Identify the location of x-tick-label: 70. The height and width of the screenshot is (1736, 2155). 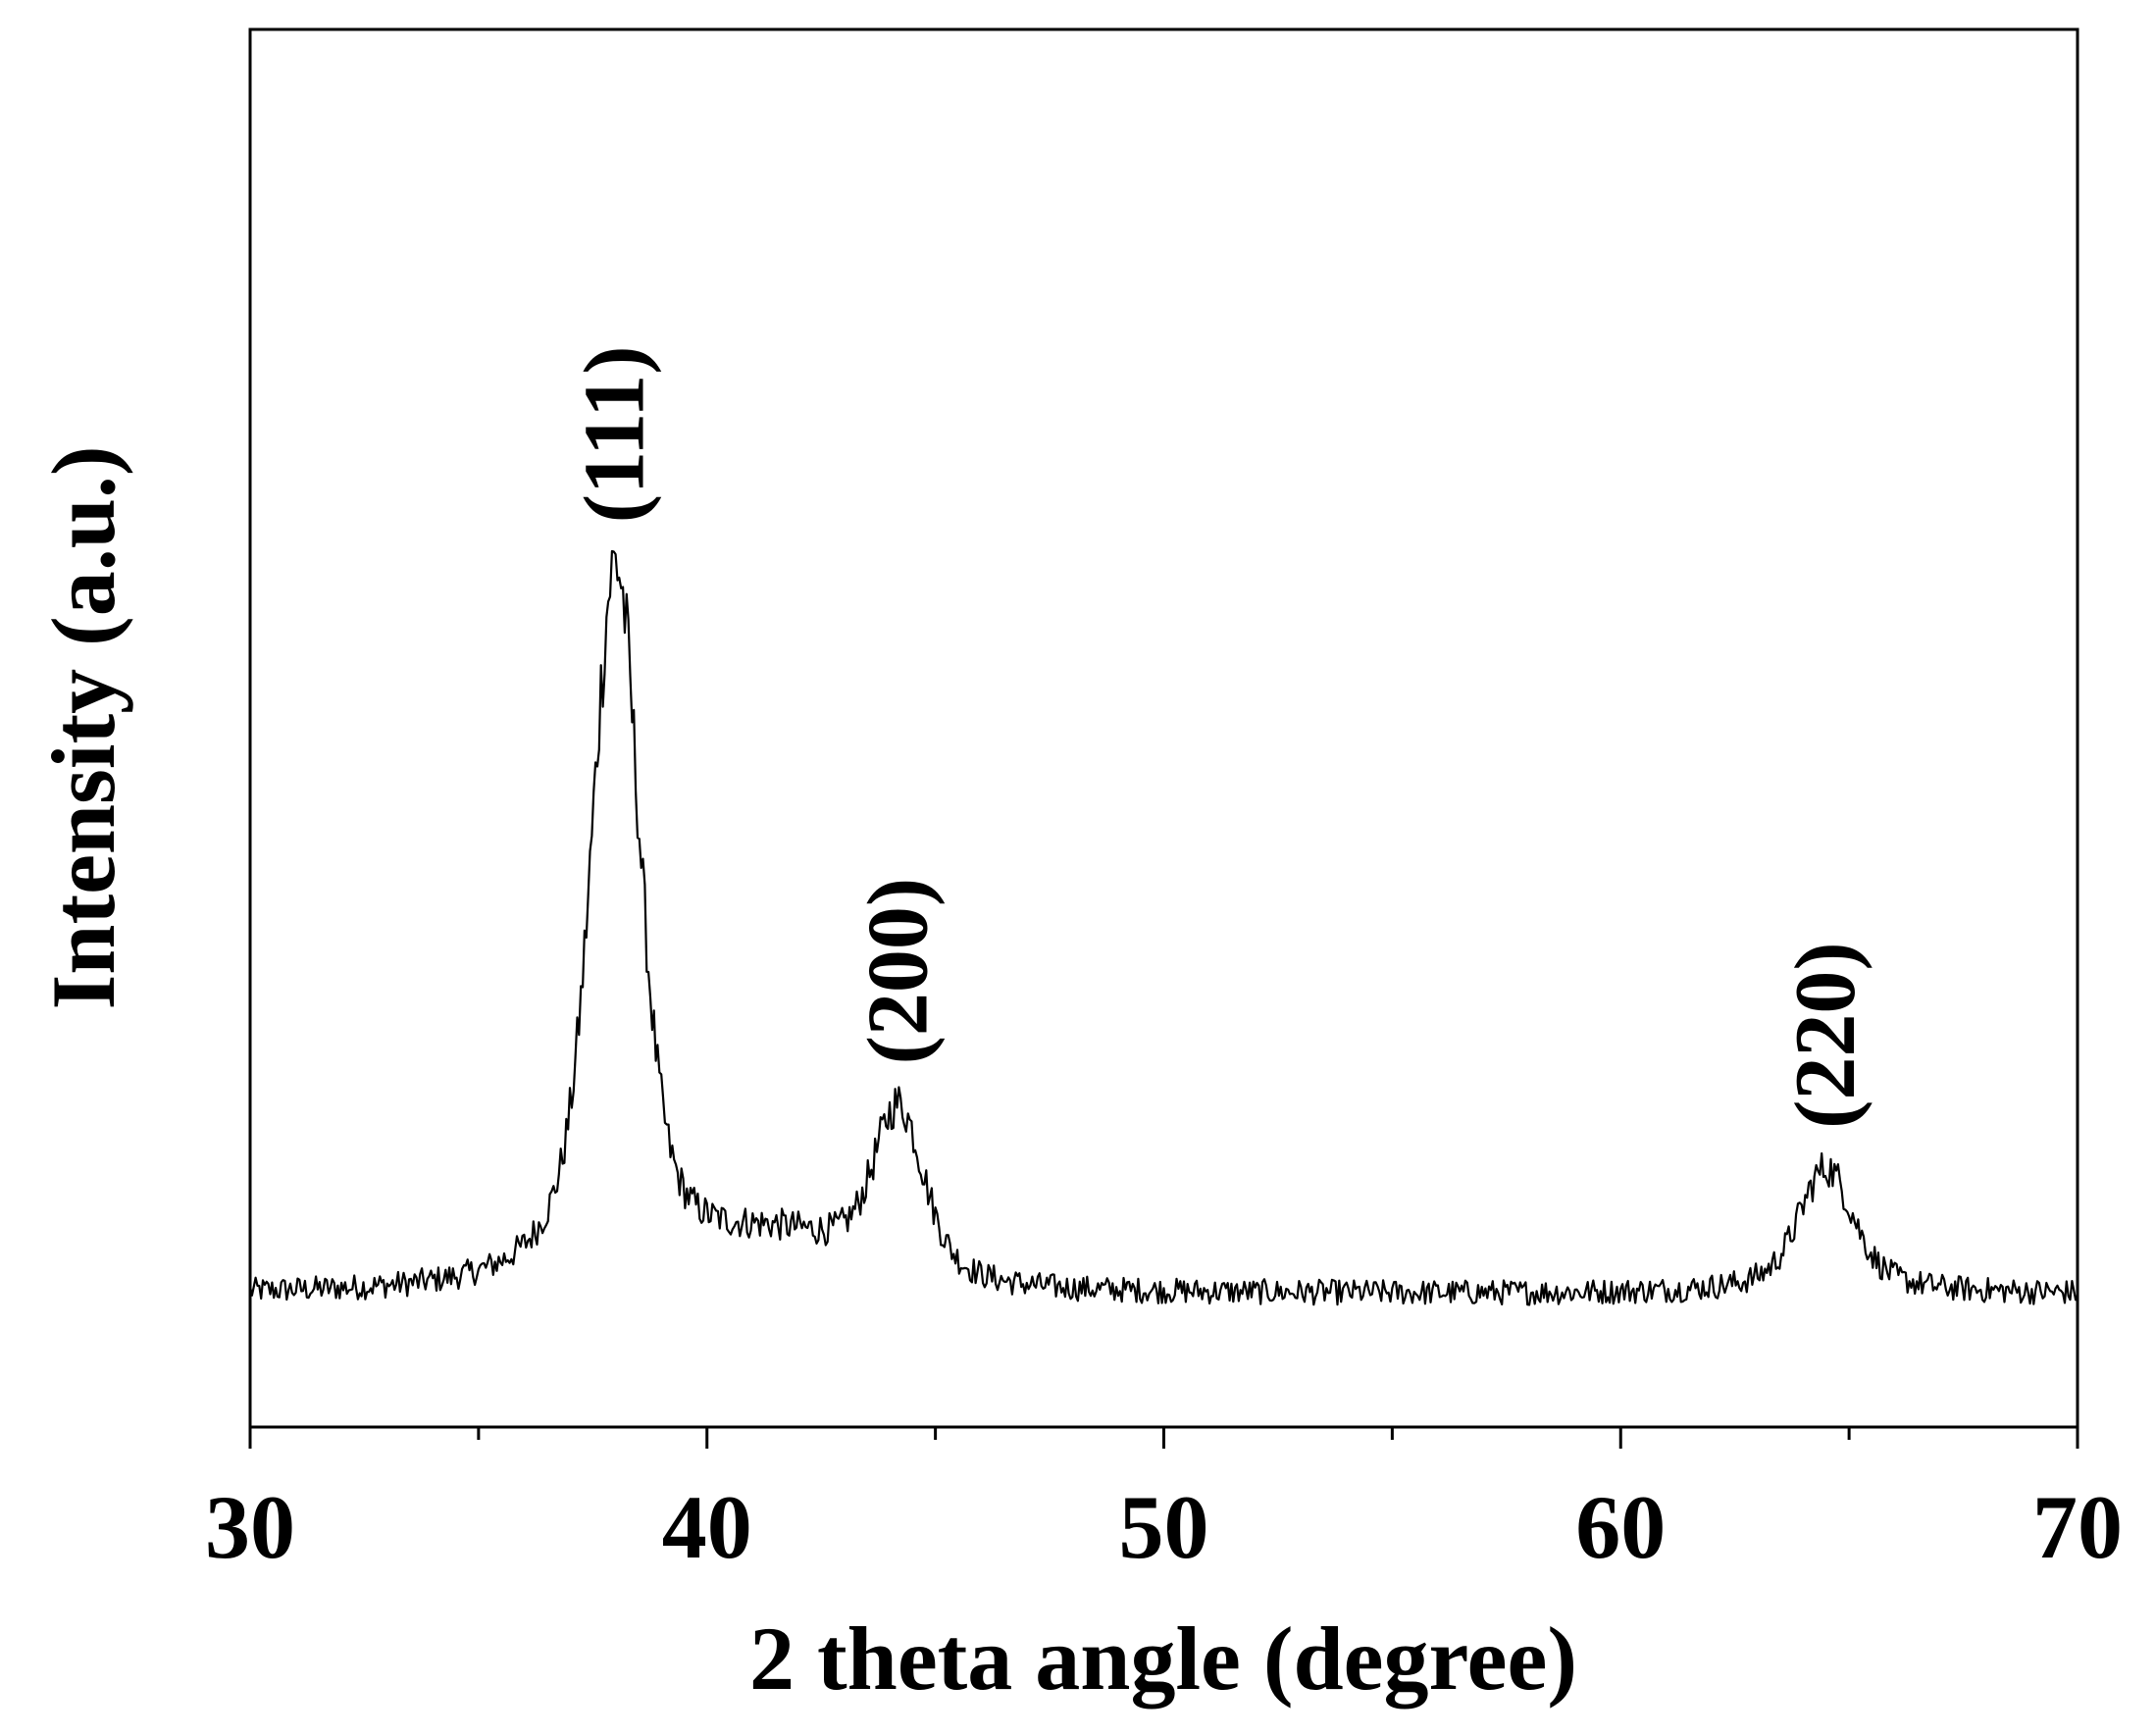
(2077, 1527).